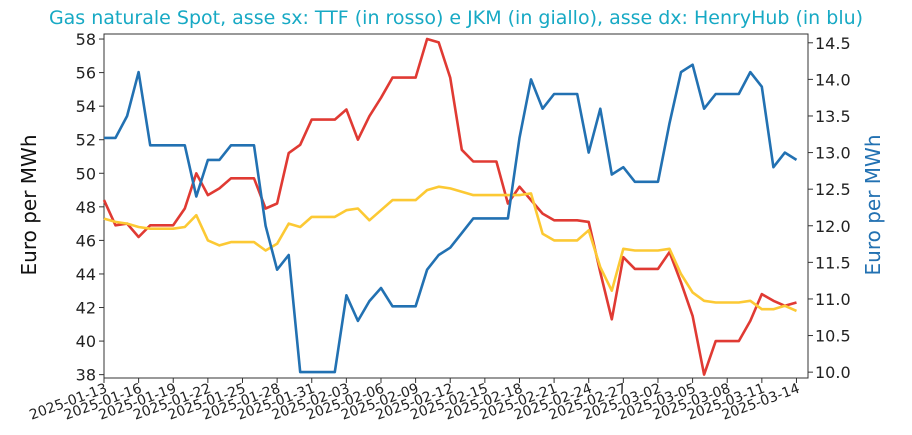  I want to click on y-tick-right-label: 12.5, so click(833, 189).